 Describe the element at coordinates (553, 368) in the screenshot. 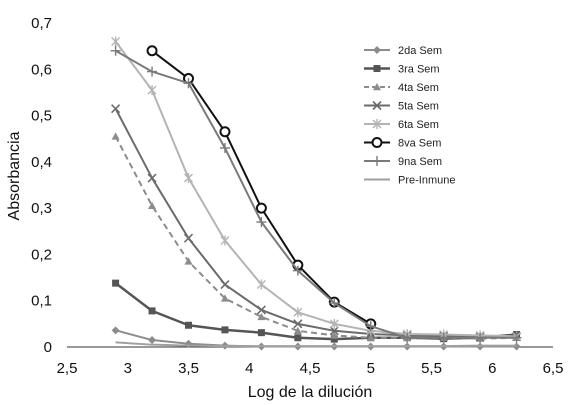

I see `x-tick-label: 6,5` at that location.